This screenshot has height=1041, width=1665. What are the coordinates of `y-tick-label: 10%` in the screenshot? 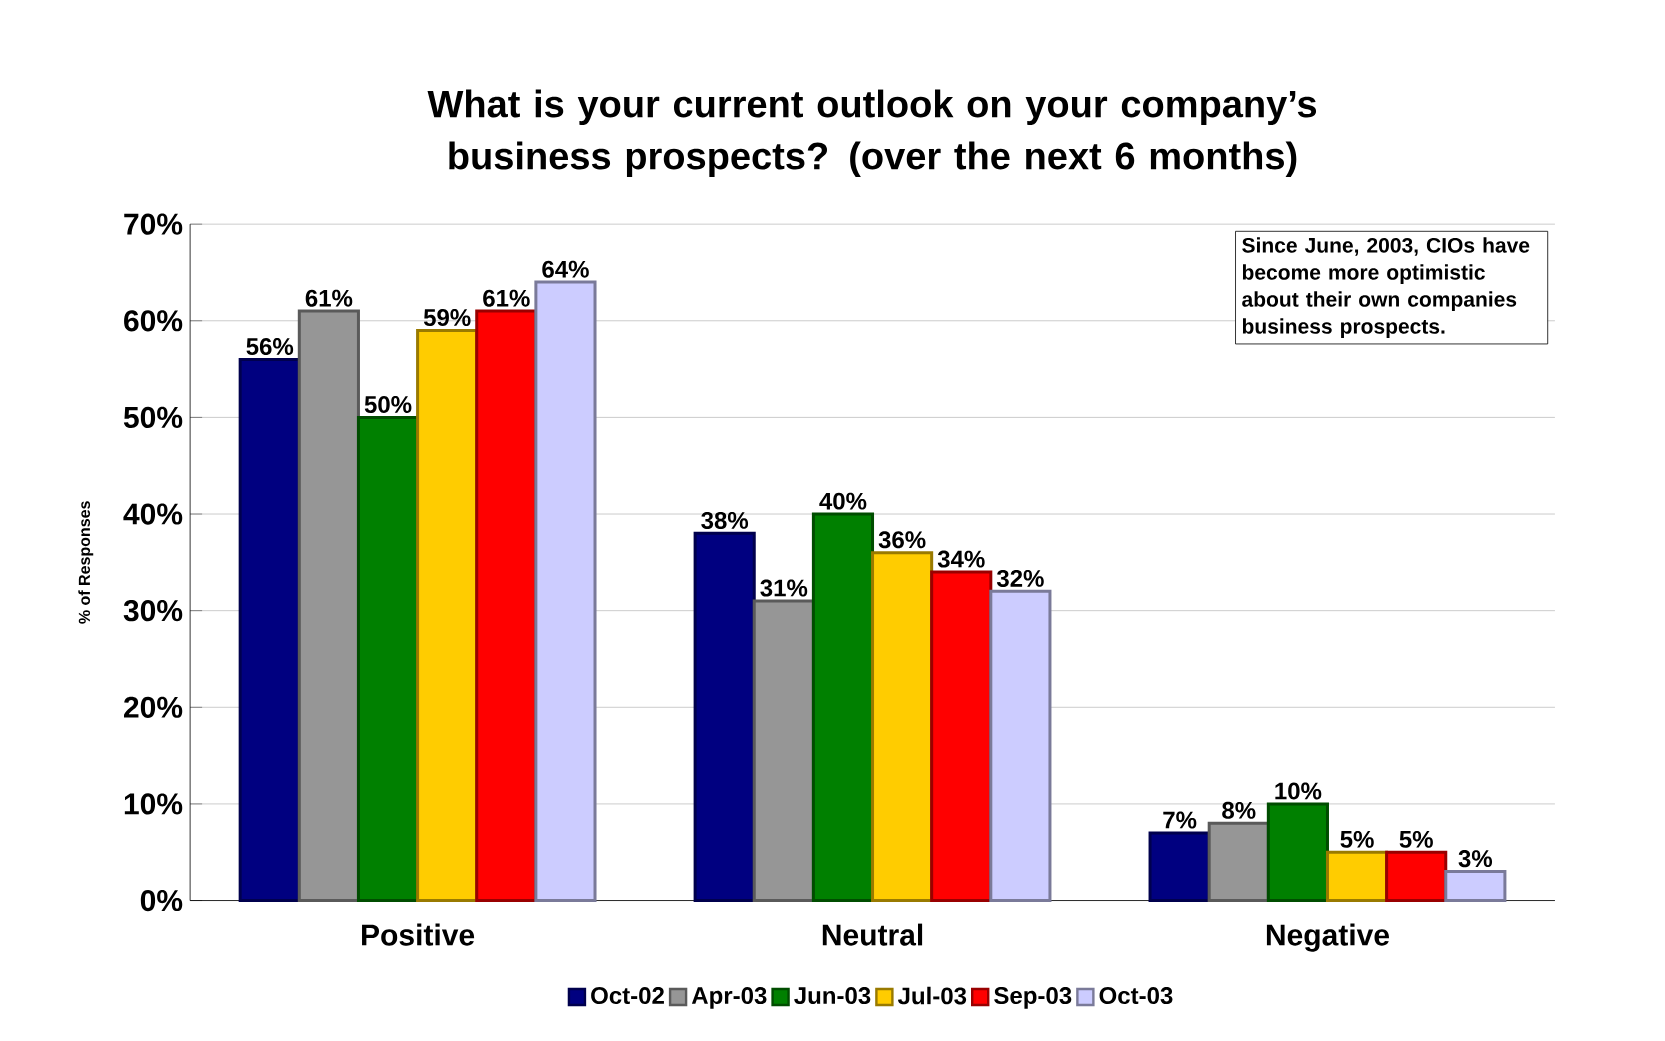 It's located at (153, 804).